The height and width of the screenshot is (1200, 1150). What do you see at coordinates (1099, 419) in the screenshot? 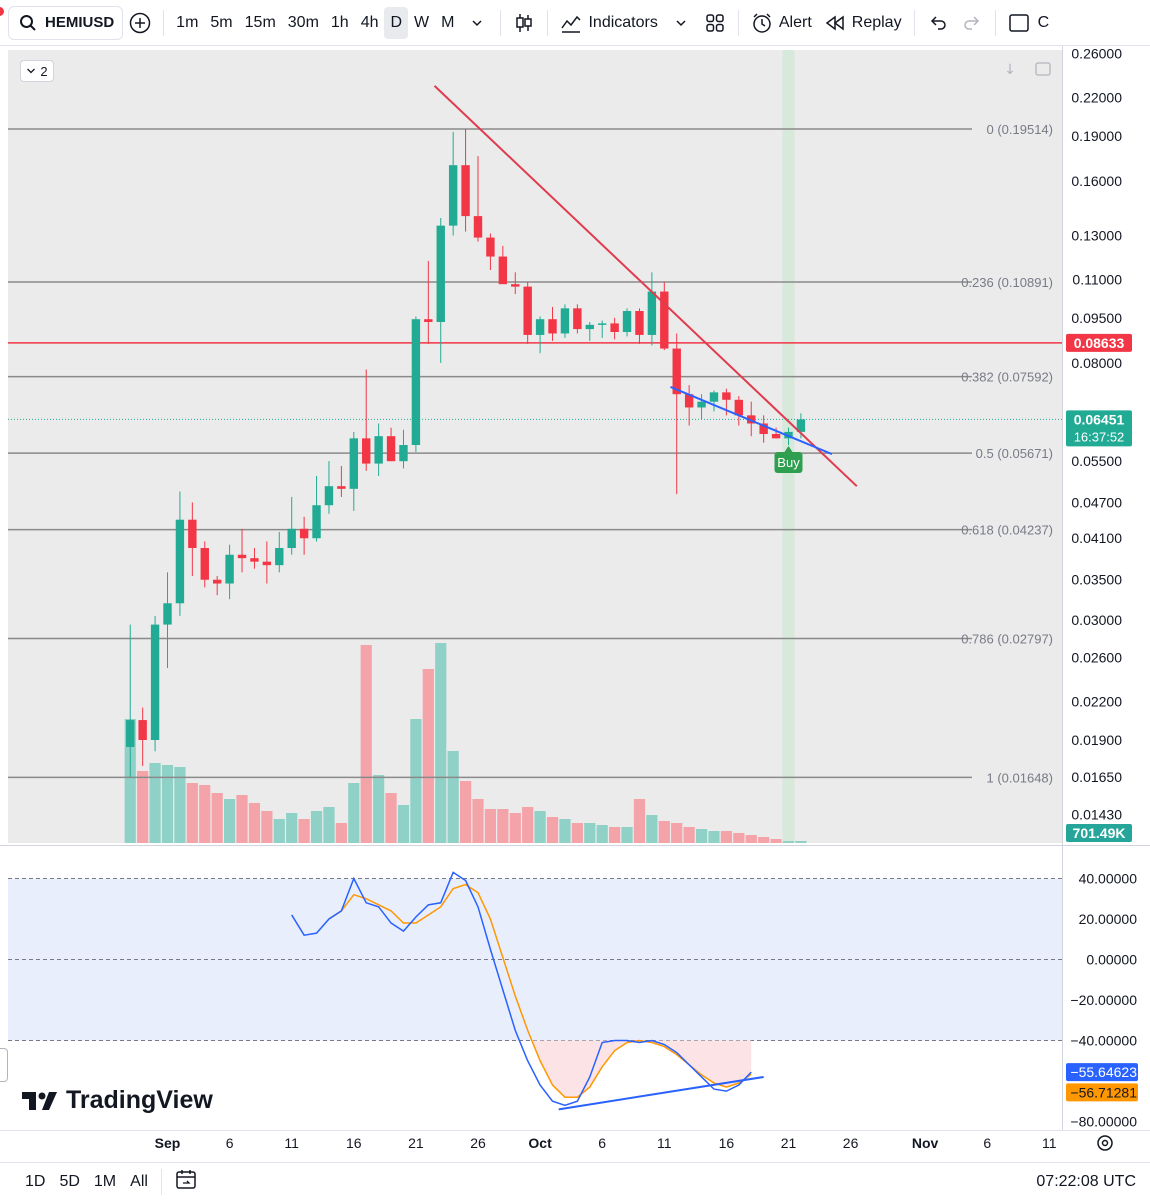
I see `last-price-label: 0.06451` at bounding box center [1099, 419].